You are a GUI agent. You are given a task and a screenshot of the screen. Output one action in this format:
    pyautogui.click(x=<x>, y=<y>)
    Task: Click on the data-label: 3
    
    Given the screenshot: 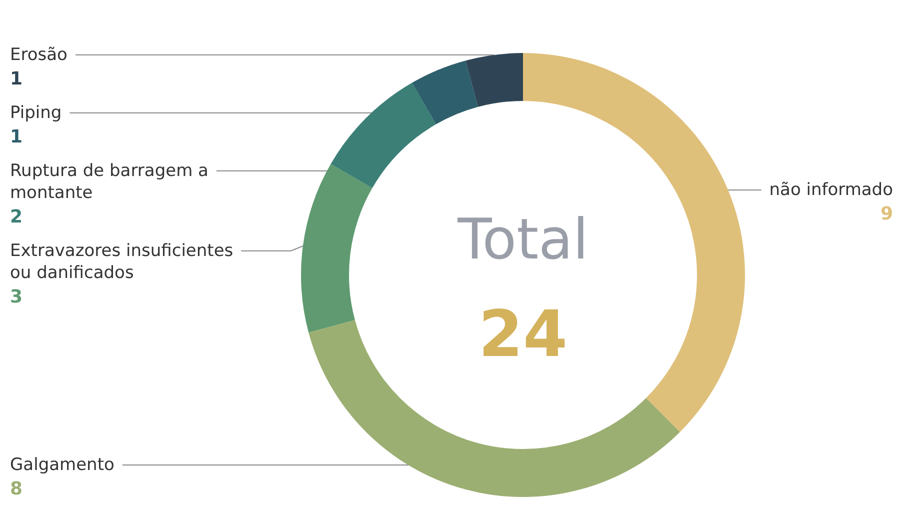 What is the action you would take?
    pyautogui.click(x=16, y=297)
    